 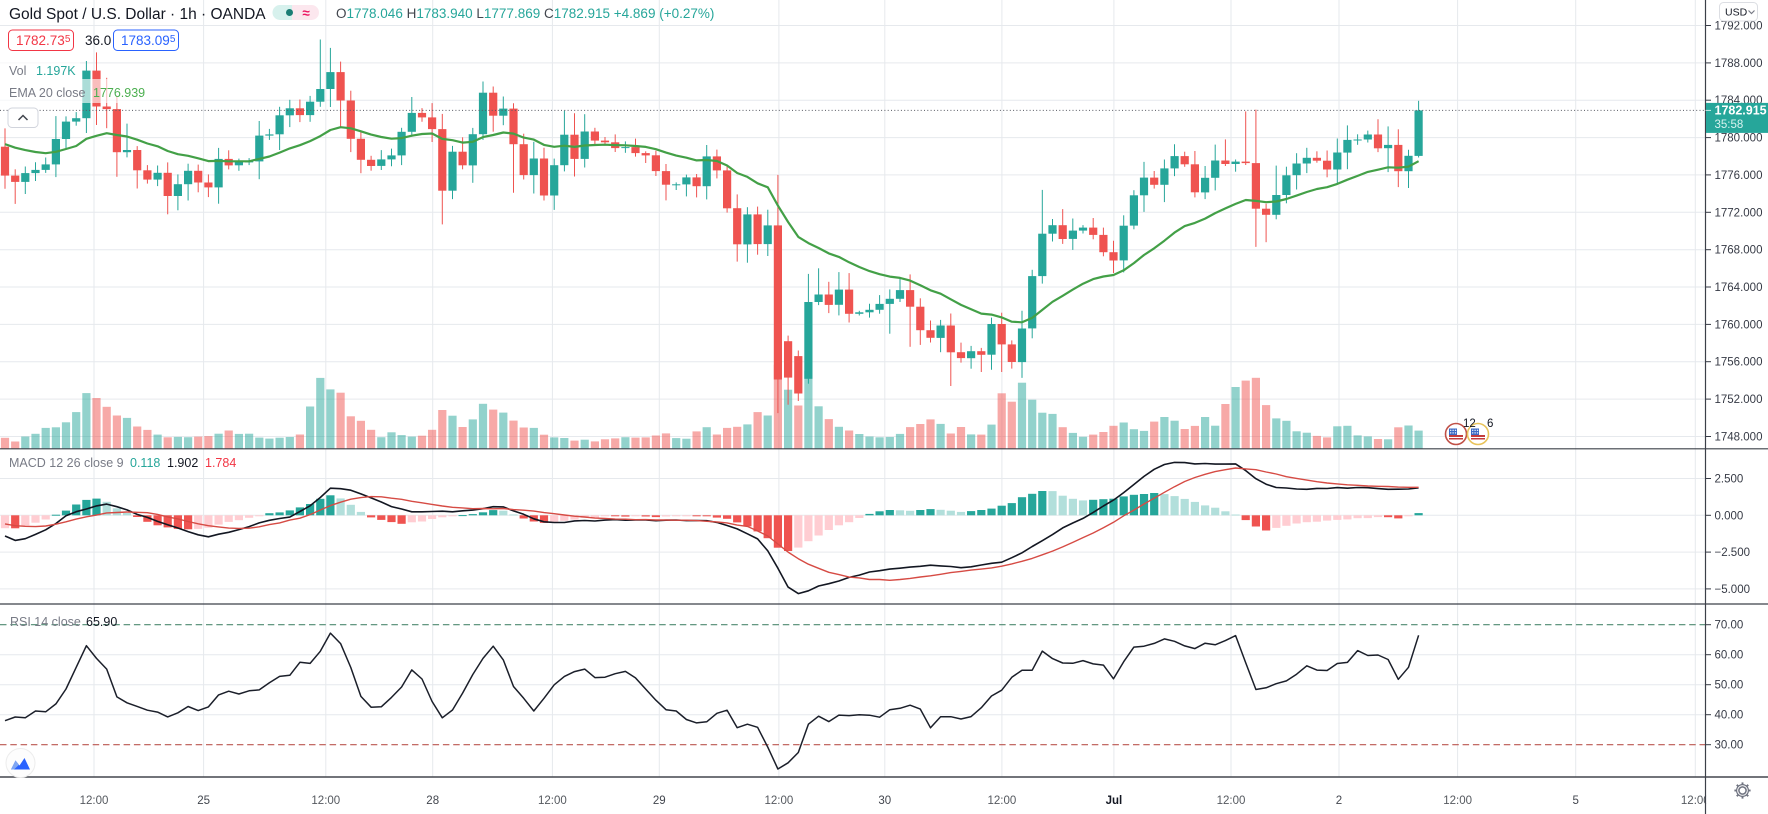 What do you see at coordinates (203, 801) in the screenshot?
I see `svg-text: 25` at bounding box center [203, 801].